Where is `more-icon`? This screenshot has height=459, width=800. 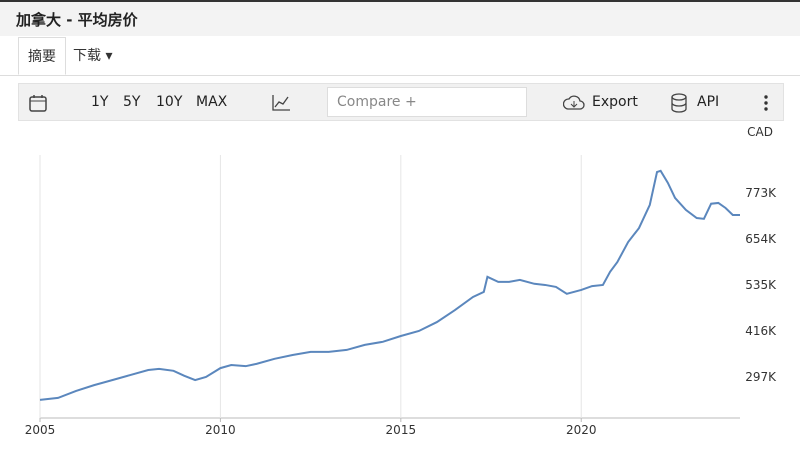 more-icon is located at coordinates (766, 103).